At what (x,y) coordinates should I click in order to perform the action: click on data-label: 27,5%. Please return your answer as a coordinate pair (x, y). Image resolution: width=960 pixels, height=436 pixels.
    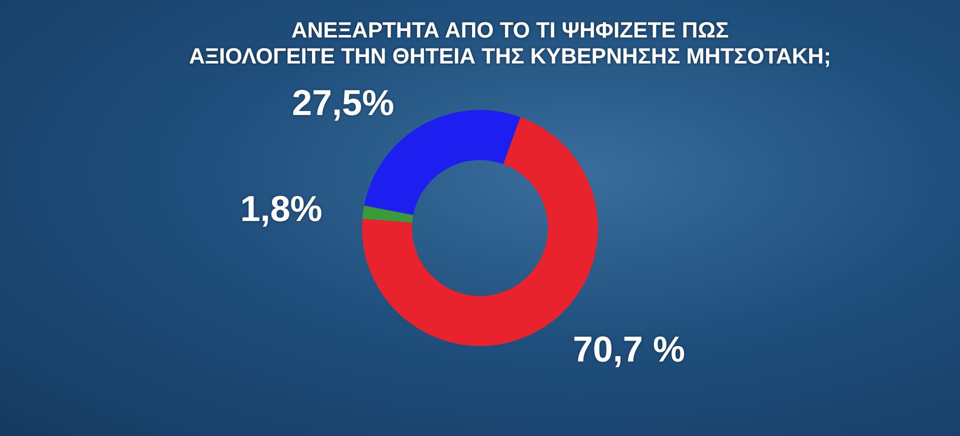
    Looking at the image, I should click on (343, 103).